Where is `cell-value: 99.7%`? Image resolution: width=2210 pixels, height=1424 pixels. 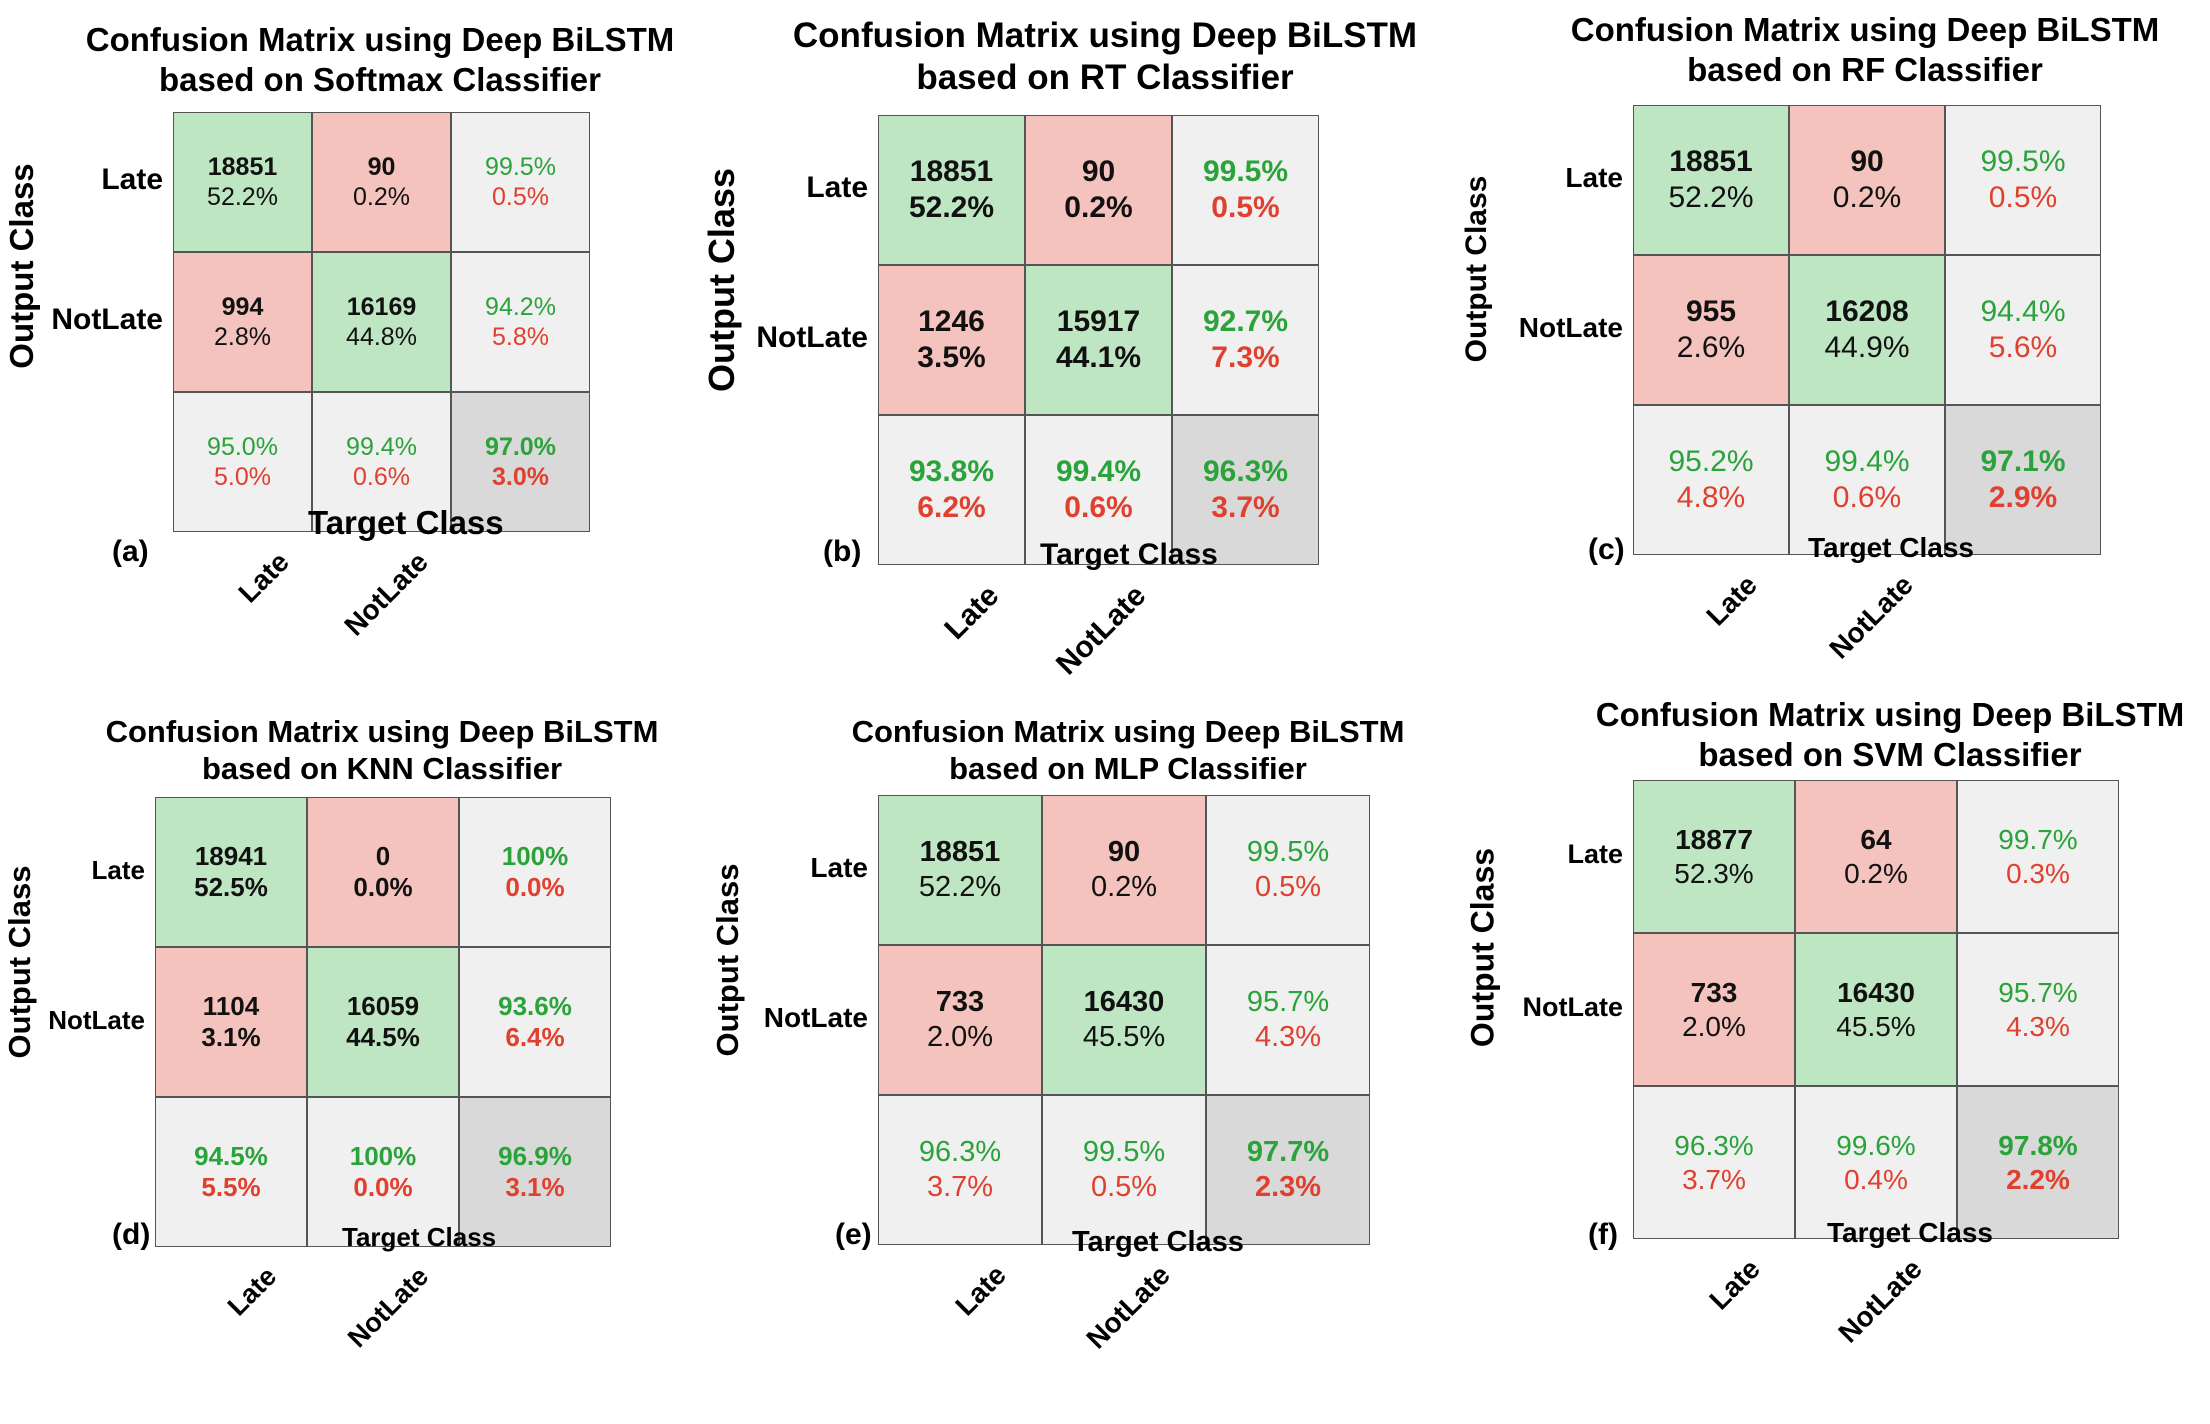
cell-value: 99.7% is located at coordinates (2038, 839).